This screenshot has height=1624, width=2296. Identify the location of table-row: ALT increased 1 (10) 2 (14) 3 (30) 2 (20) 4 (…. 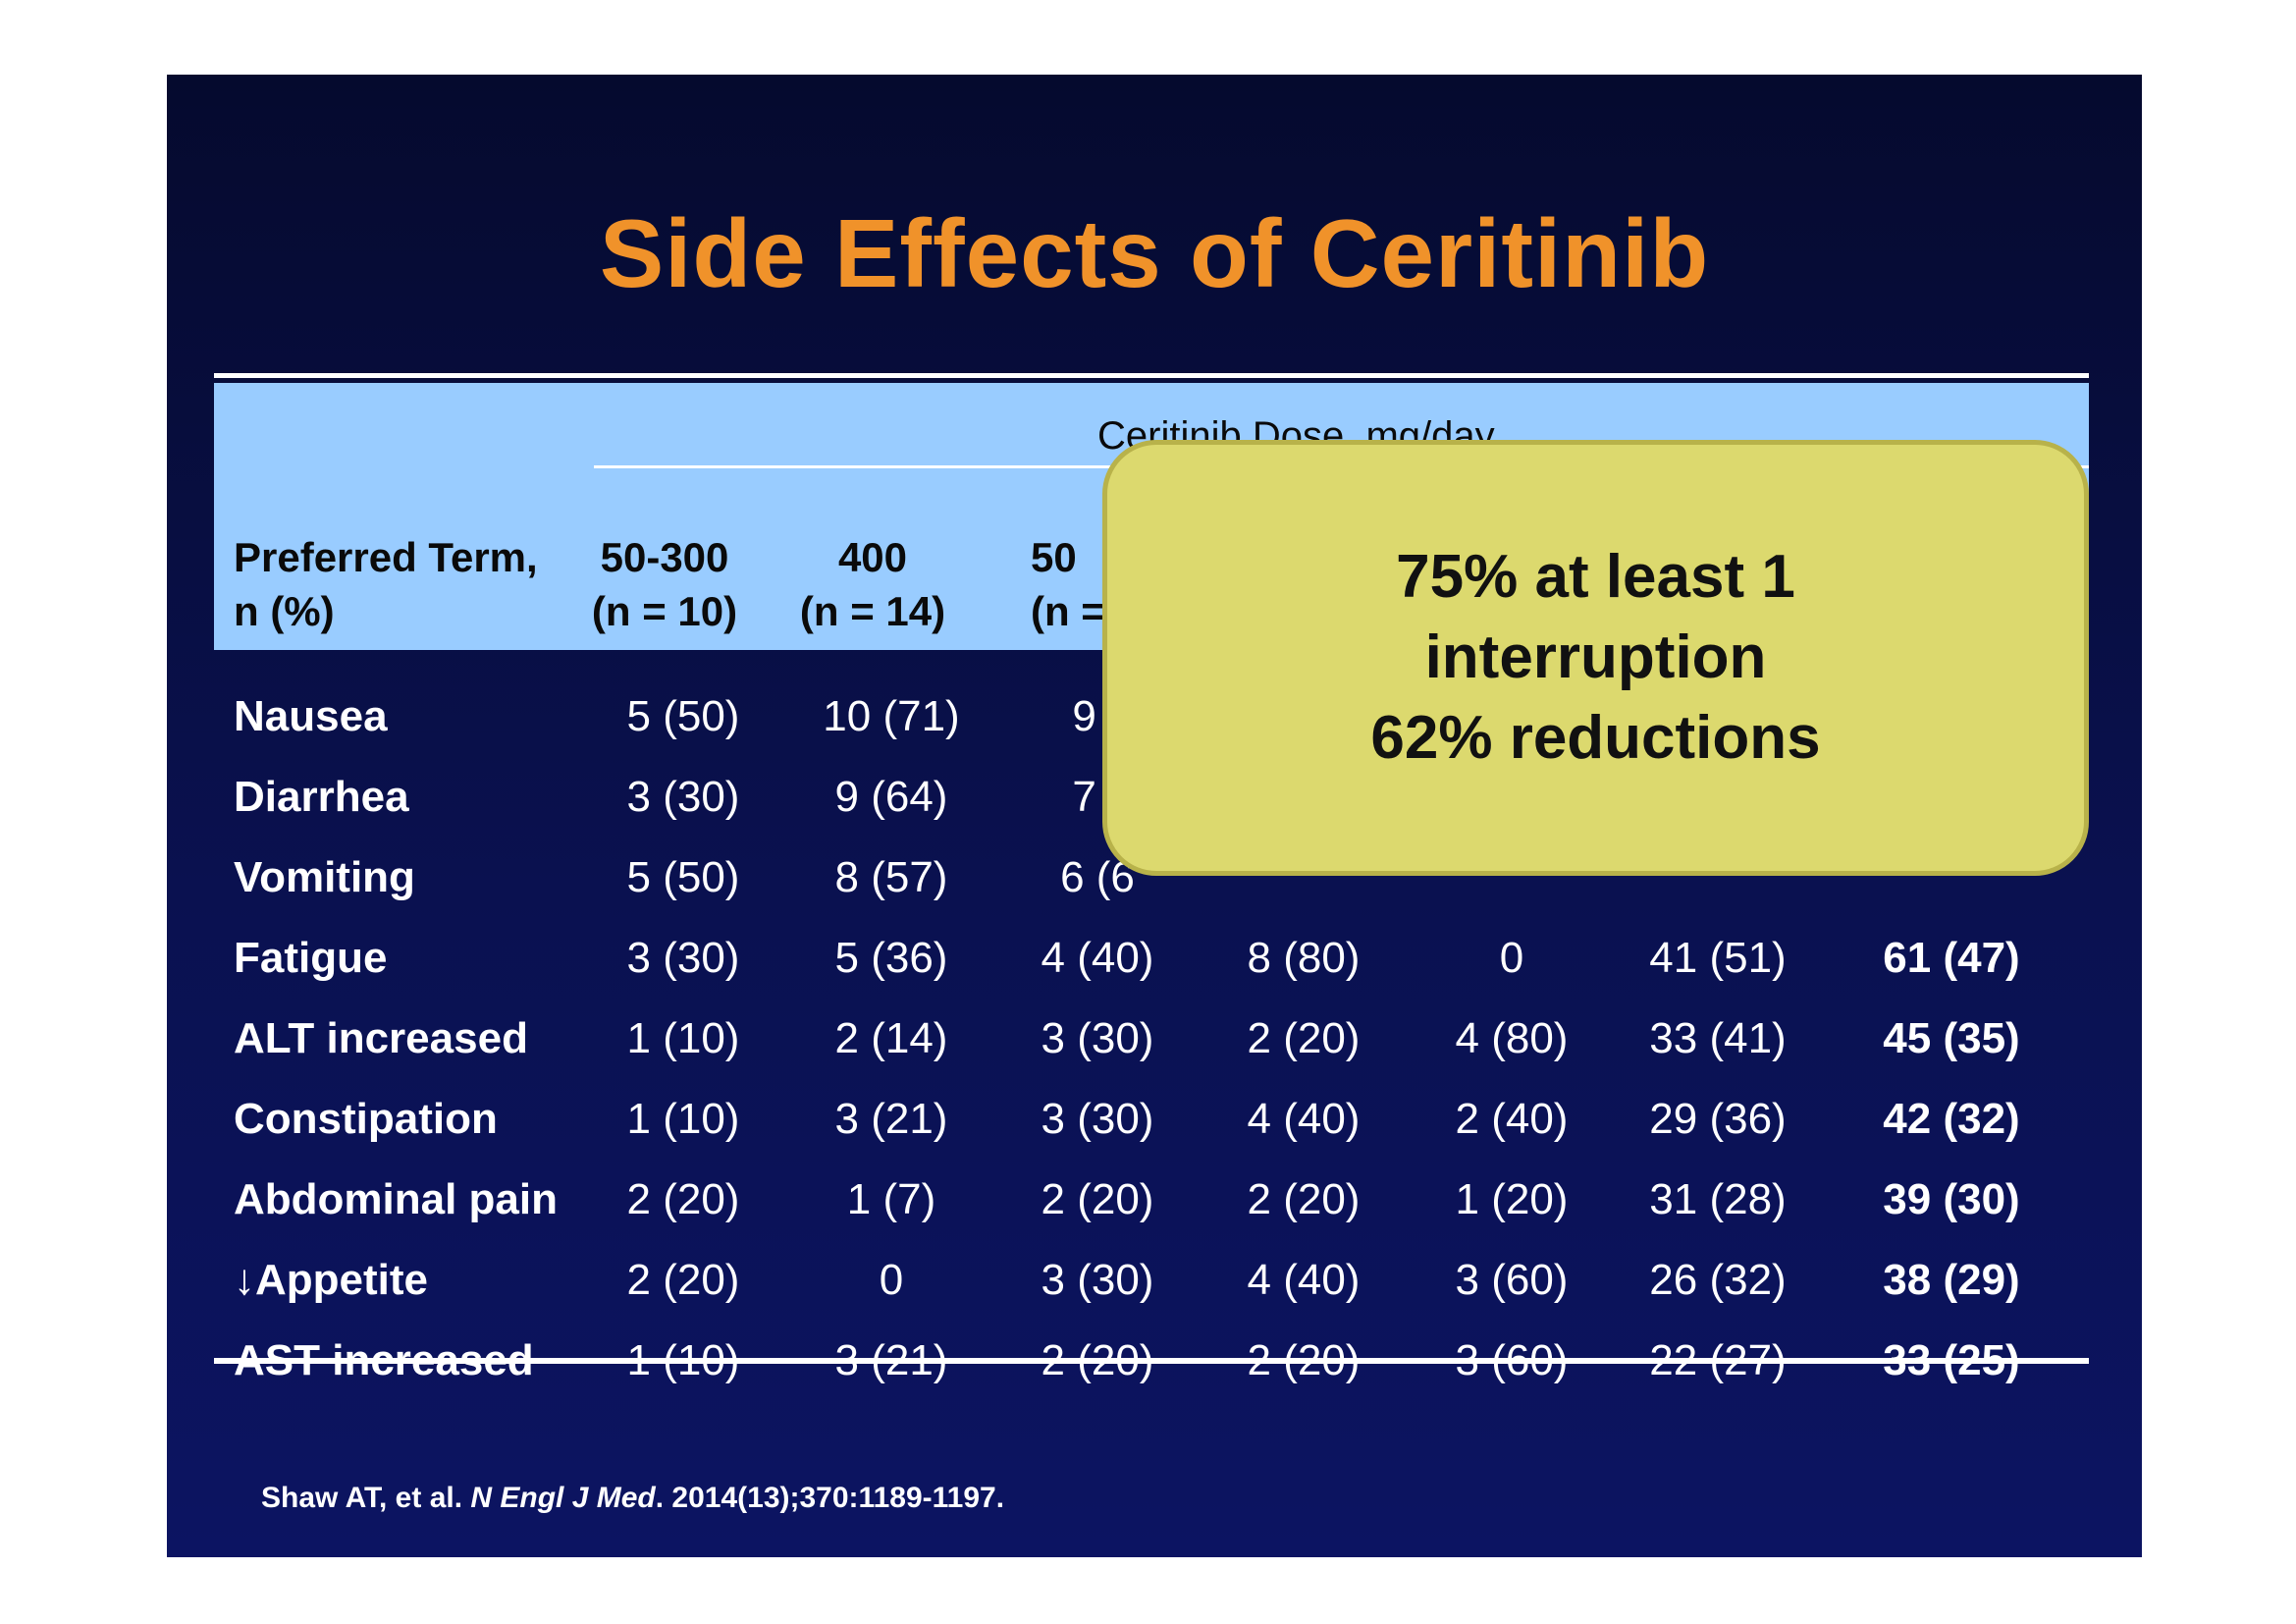
(1151, 1039).